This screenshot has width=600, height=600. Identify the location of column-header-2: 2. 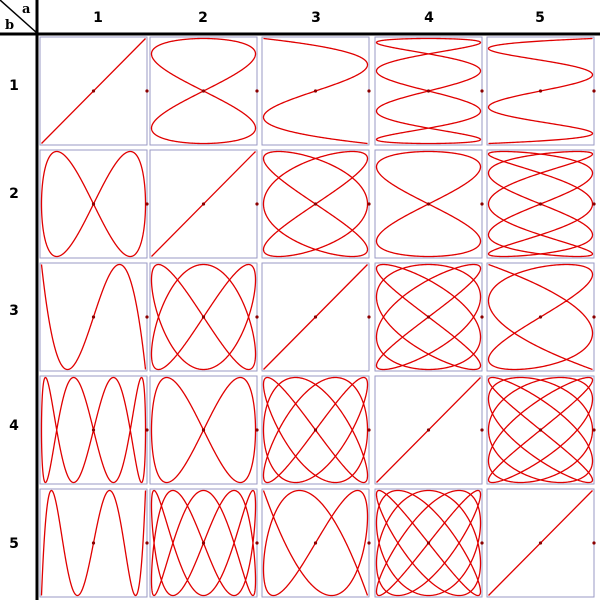
(203, 18).